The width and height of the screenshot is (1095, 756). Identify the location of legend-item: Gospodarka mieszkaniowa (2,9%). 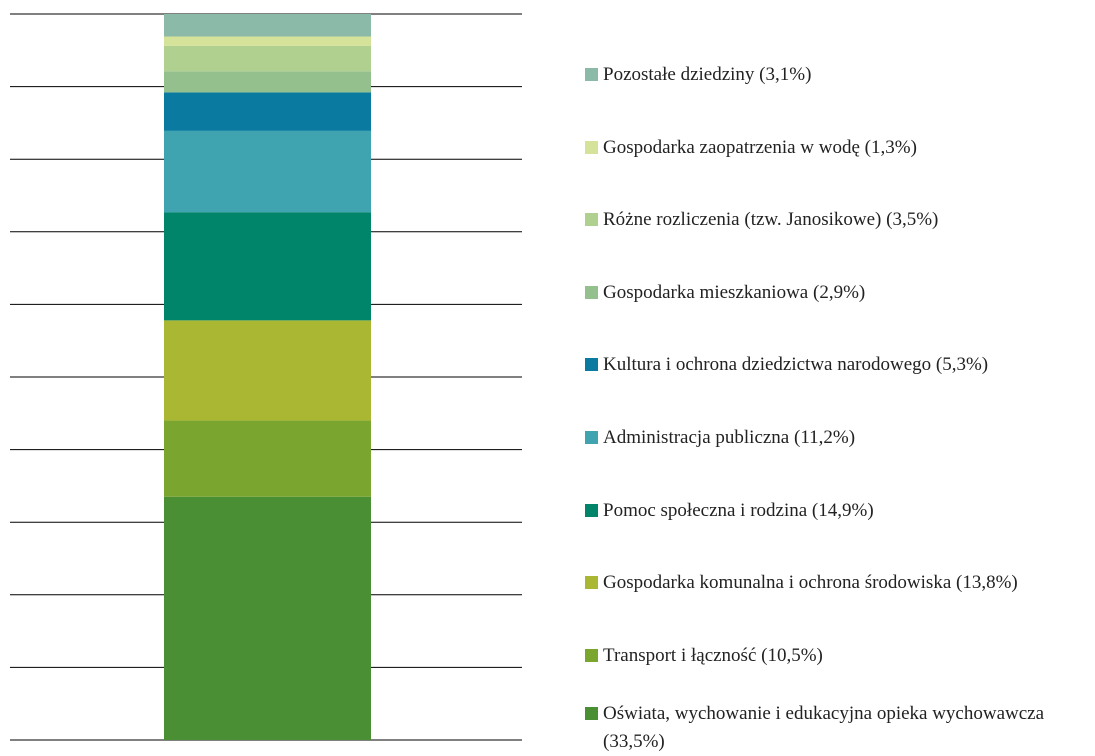
(837, 293).